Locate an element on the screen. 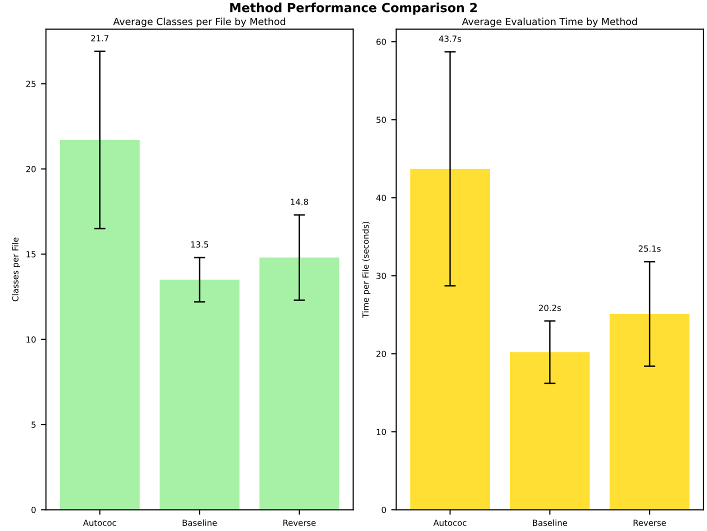 This screenshot has height=531, width=707. chart-title: Average Classes per File by Method is located at coordinates (199, 23).